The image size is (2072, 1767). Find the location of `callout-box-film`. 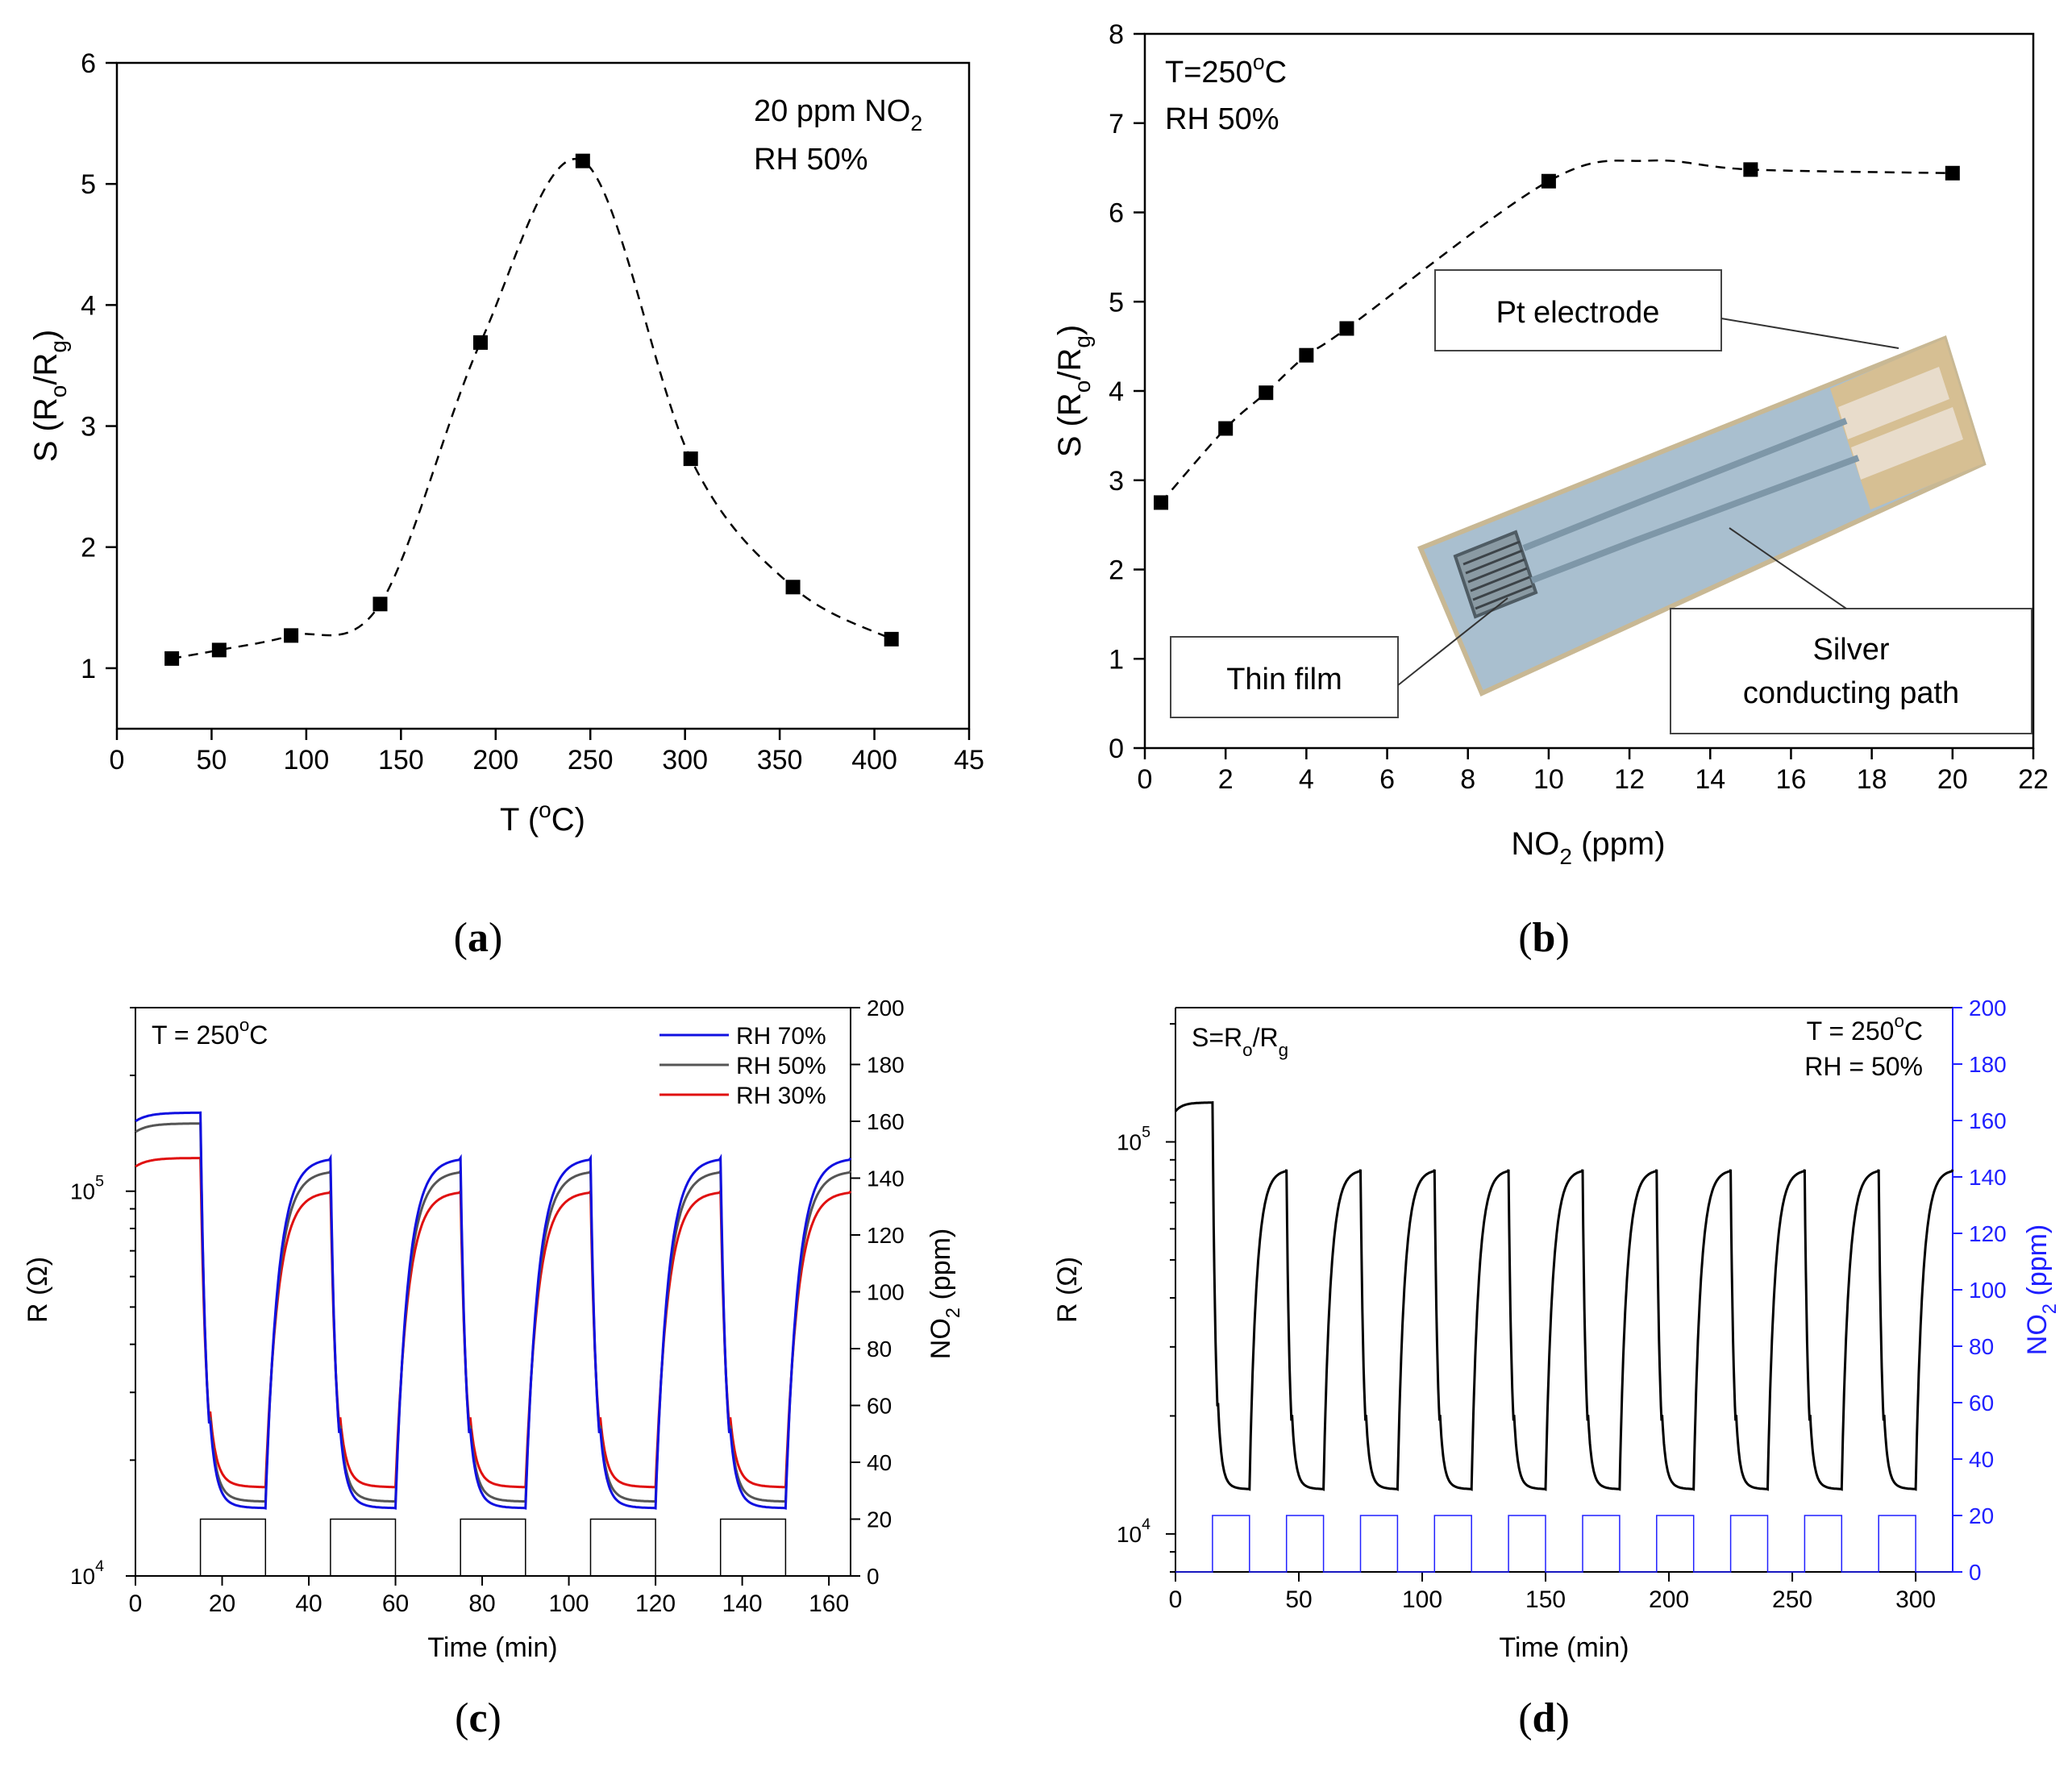

callout-box-film is located at coordinates (1284, 677).